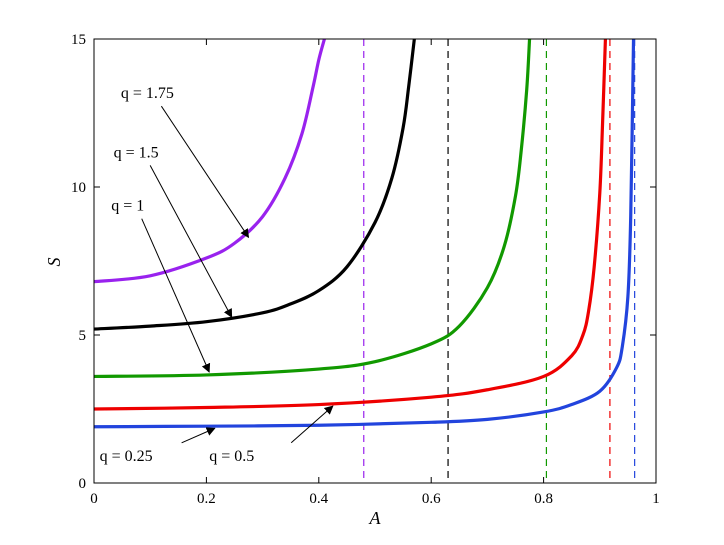 Image resolution: width=724 pixels, height=545 pixels. Describe the element at coordinates (656, 499) in the screenshot. I see `x-tick-label: 1` at that location.